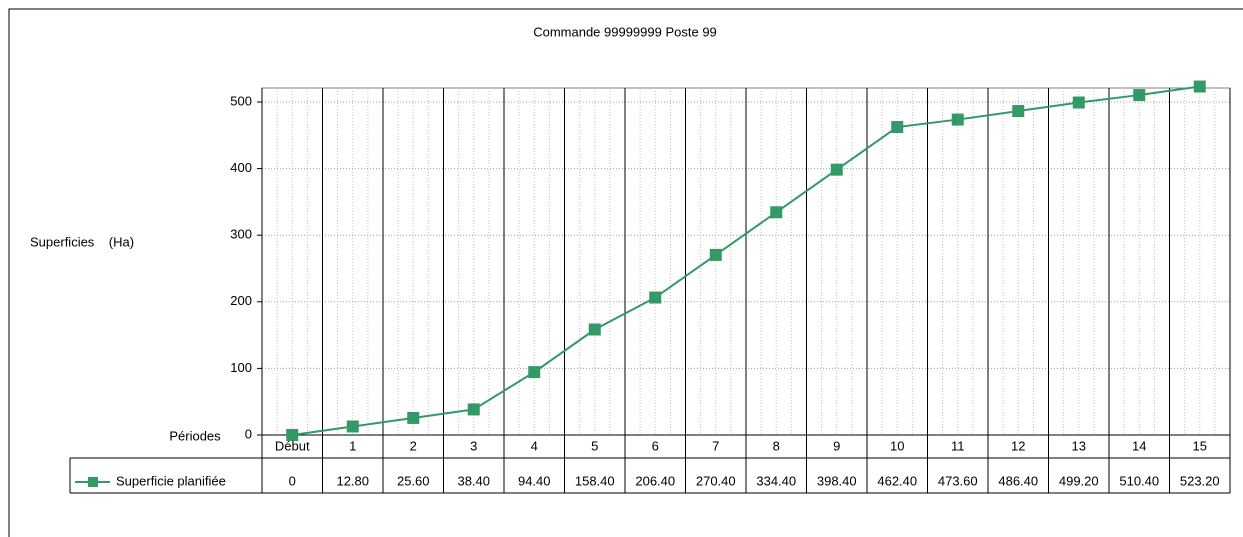  What do you see at coordinates (655, 445) in the screenshot?
I see `x-tick-label: 6` at bounding box center [655, 445].